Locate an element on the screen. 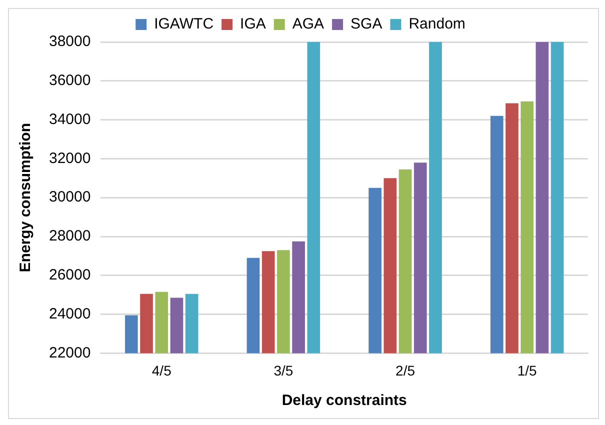  x-tick-label: 3/5 is located at coordinates (284, 370).